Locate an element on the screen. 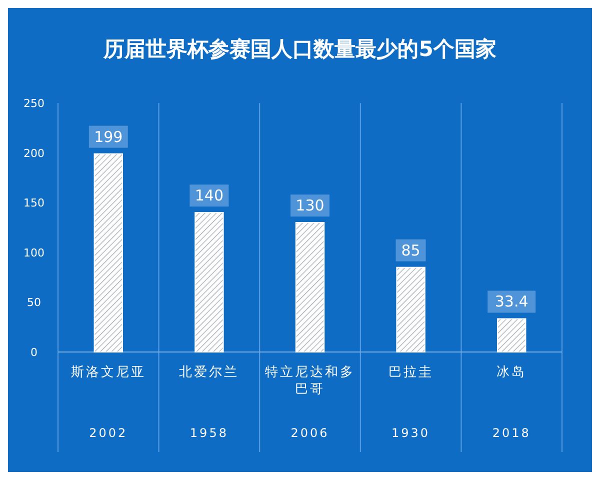 The width and height of the screenshot is (600, 480). text: 2002 is located at coordinates (108, 433).